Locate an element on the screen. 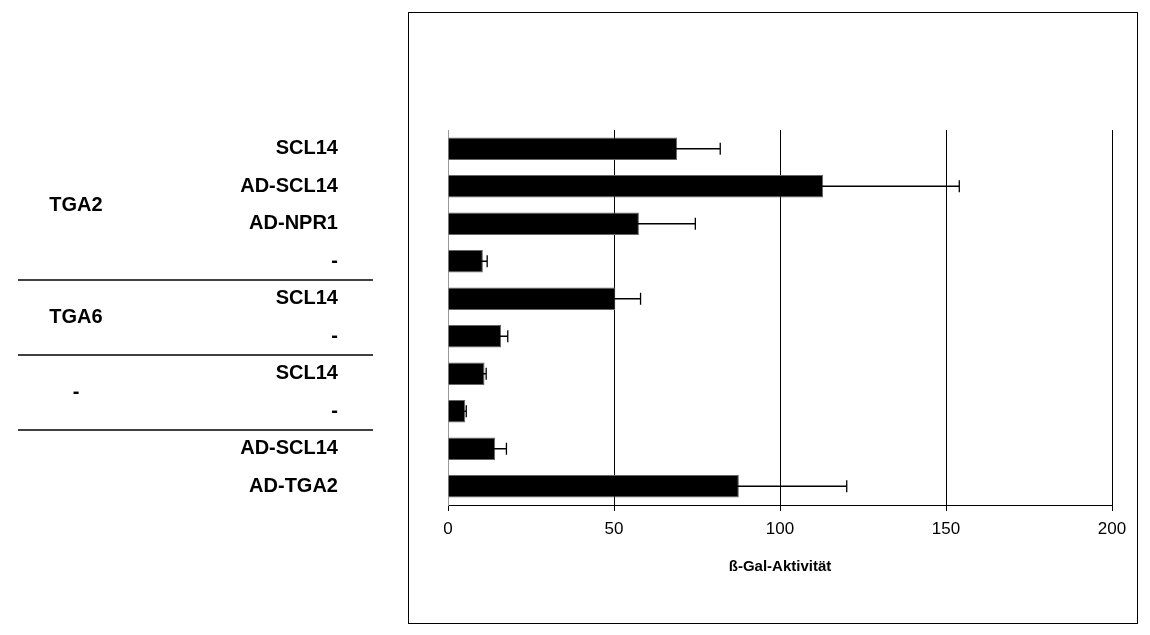 The height and width of the screenshot is (635, 1150). x-axis-title: ß-Gal-Aktivität is located at coordinates (780, 565).